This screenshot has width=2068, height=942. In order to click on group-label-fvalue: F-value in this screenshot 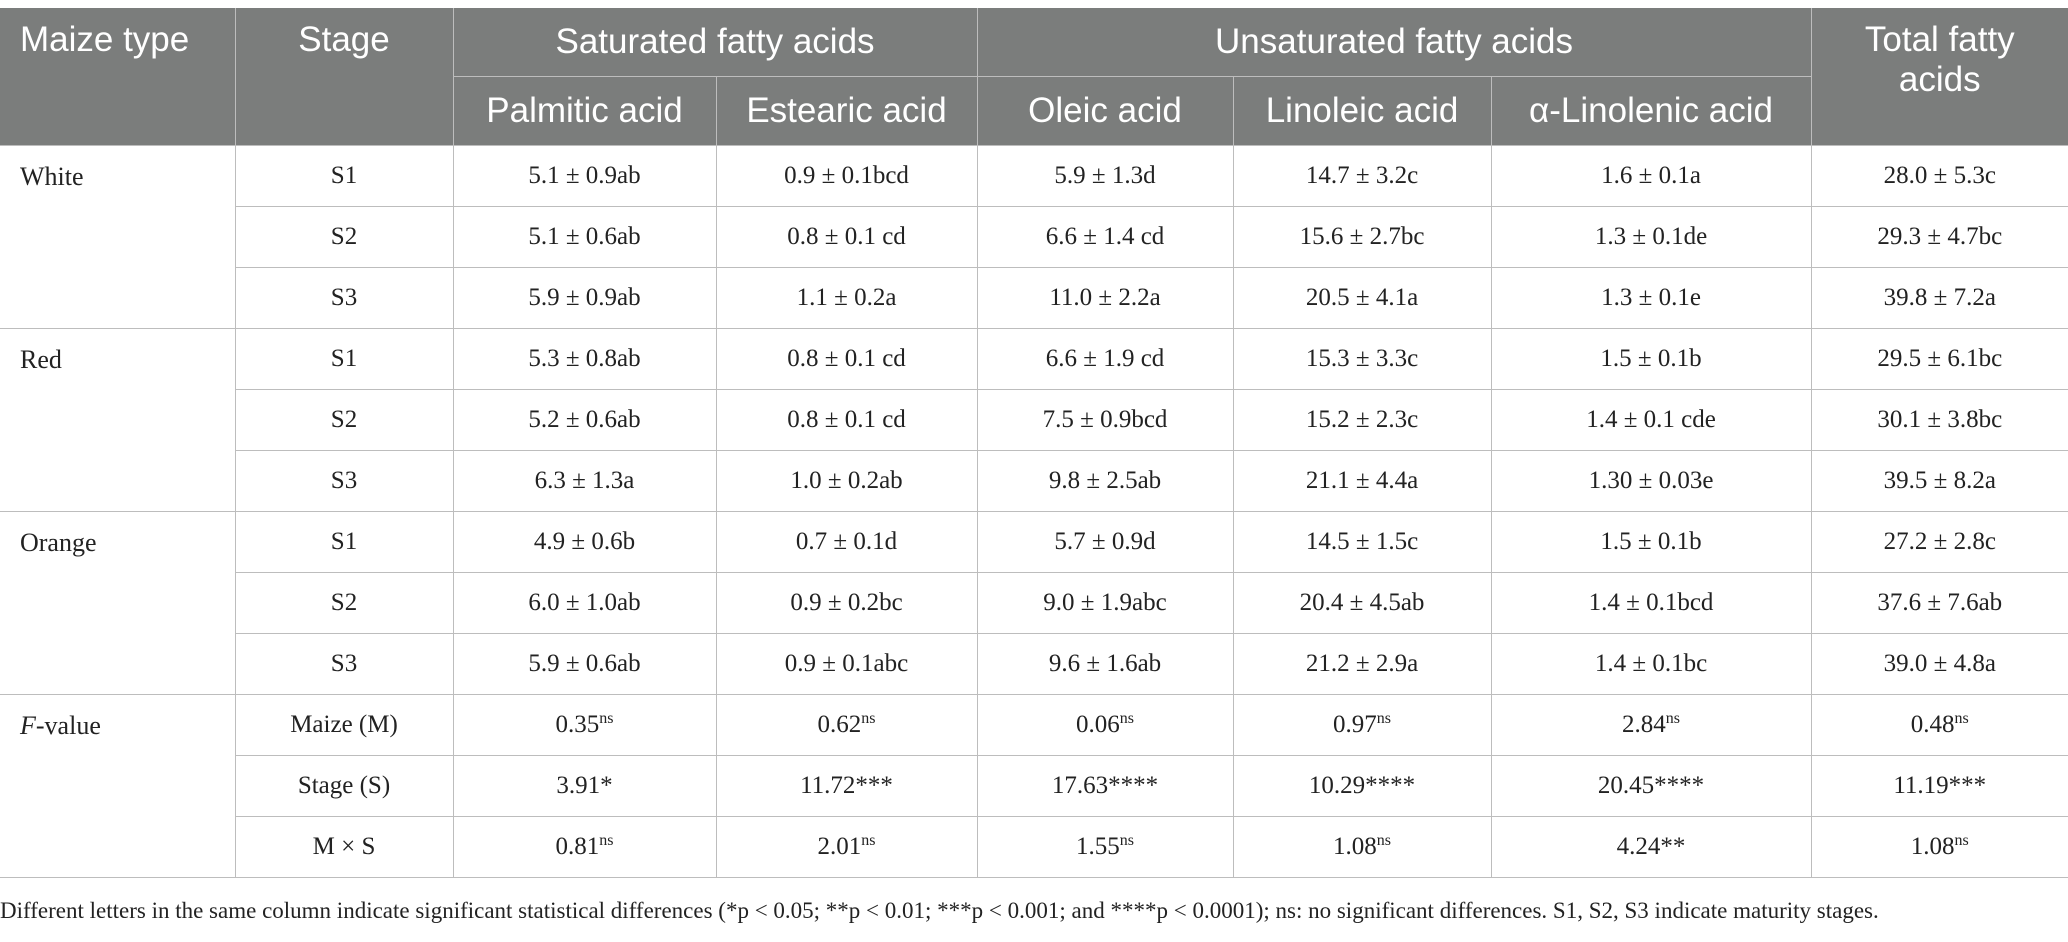, I will do `click(118, 786)`.